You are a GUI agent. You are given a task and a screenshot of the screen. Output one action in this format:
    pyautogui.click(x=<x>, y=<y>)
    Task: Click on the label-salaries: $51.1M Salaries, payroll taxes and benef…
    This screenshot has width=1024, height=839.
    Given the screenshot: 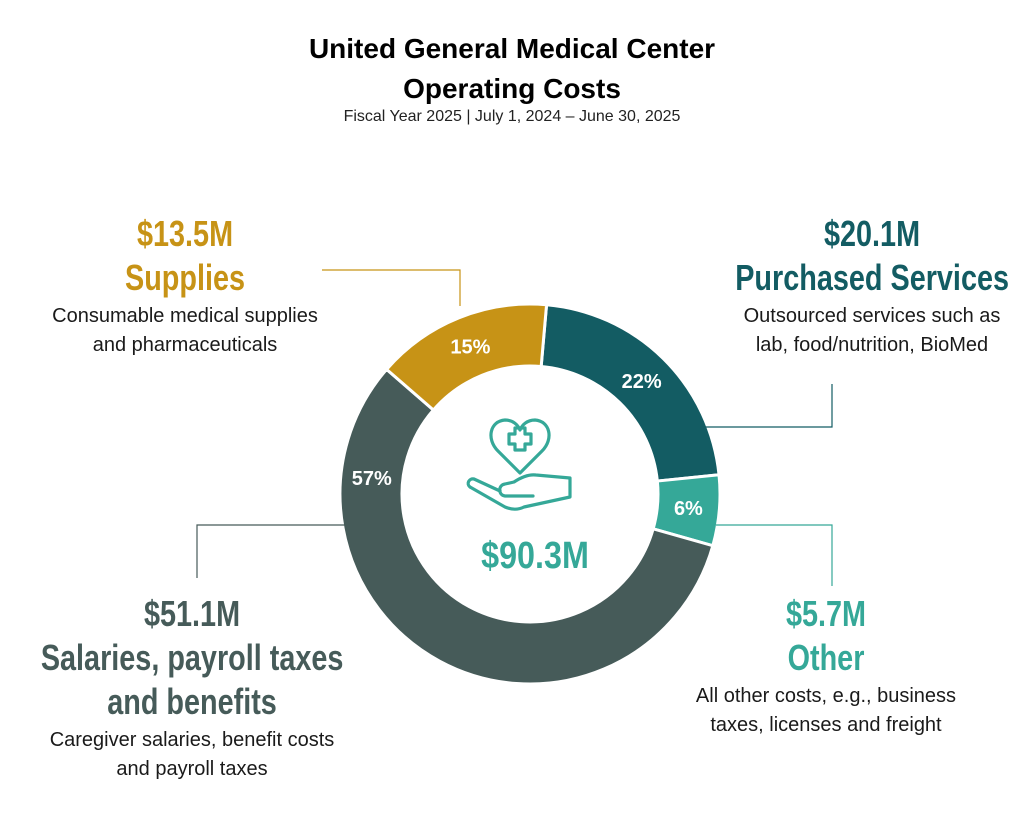 What is the action you would take?
    pyautogui.click(x=196, y=688)
    